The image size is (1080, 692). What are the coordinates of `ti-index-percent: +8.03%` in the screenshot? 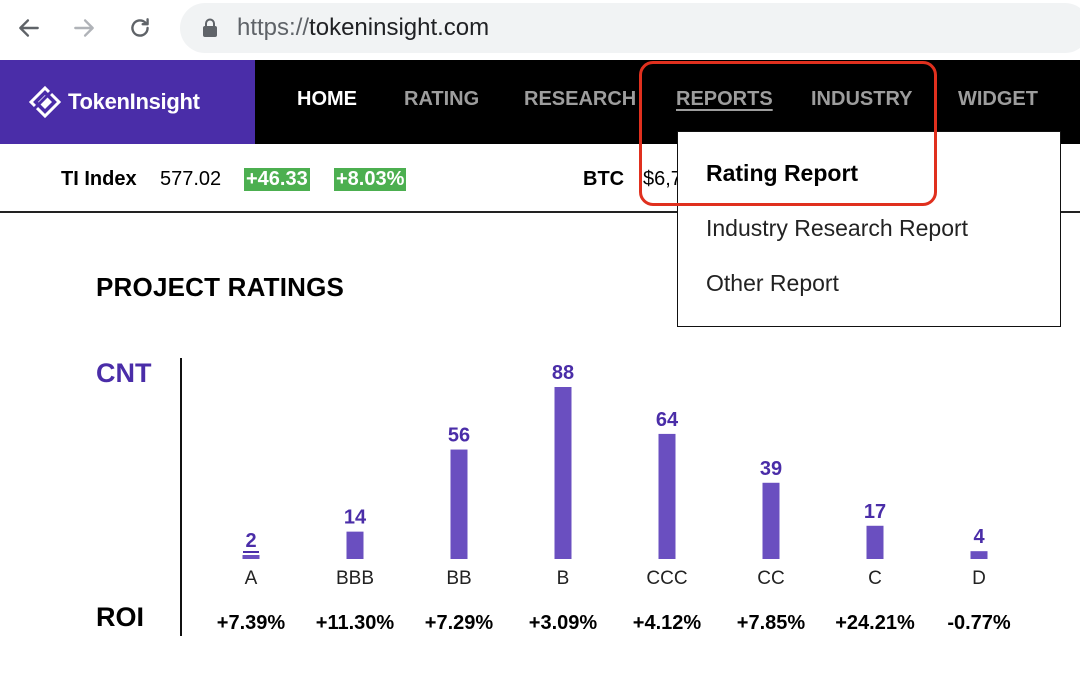 It's located at (370, 179).